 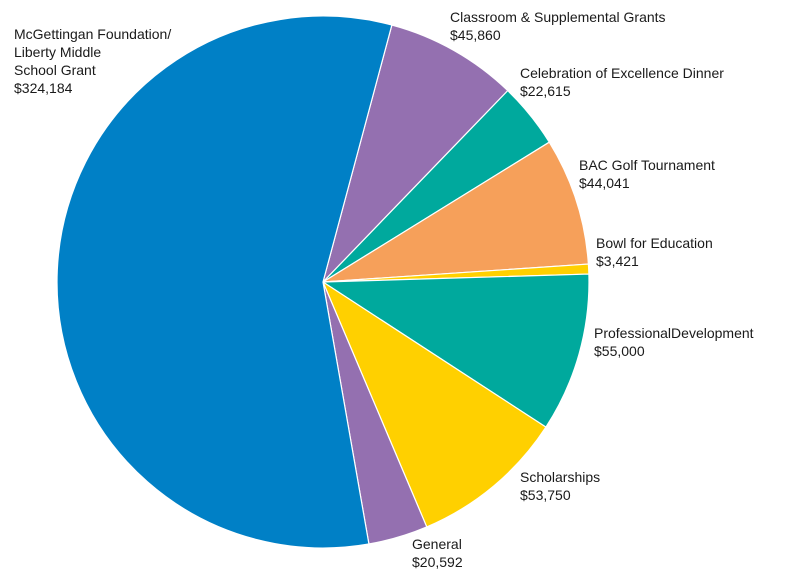 I want to click on slice-value-label: $22,615, so click(x=545, y=91).